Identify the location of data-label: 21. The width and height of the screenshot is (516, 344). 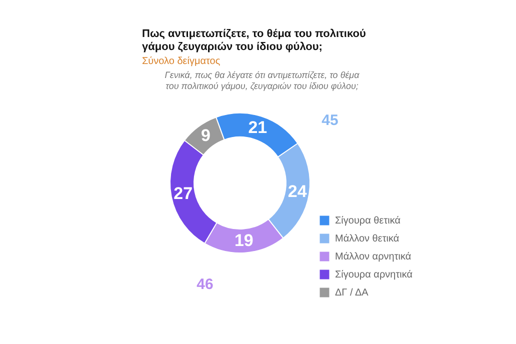
(258, 127).